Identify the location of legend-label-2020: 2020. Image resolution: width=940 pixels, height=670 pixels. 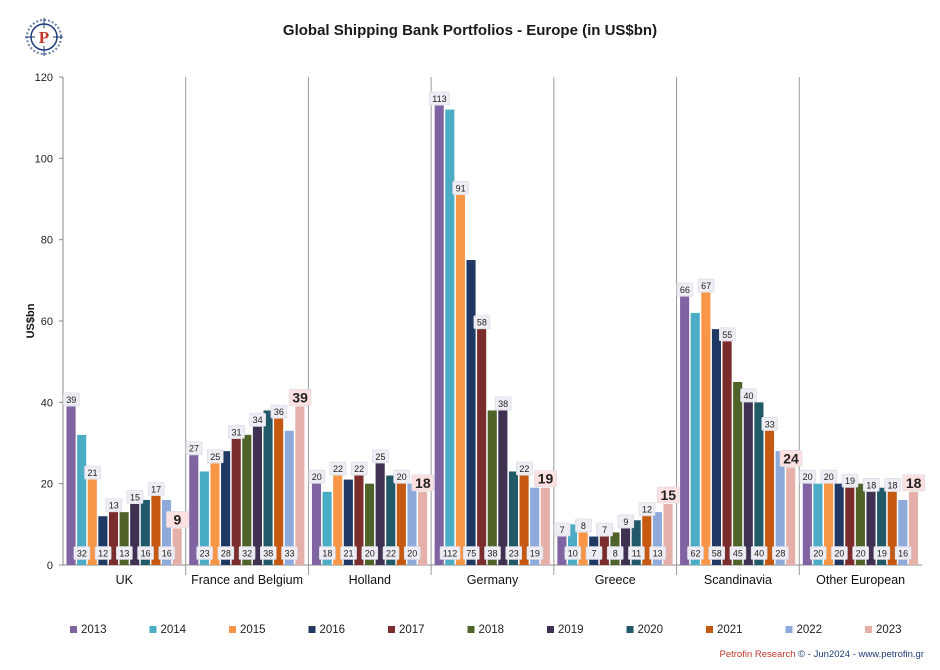
(651, 630).